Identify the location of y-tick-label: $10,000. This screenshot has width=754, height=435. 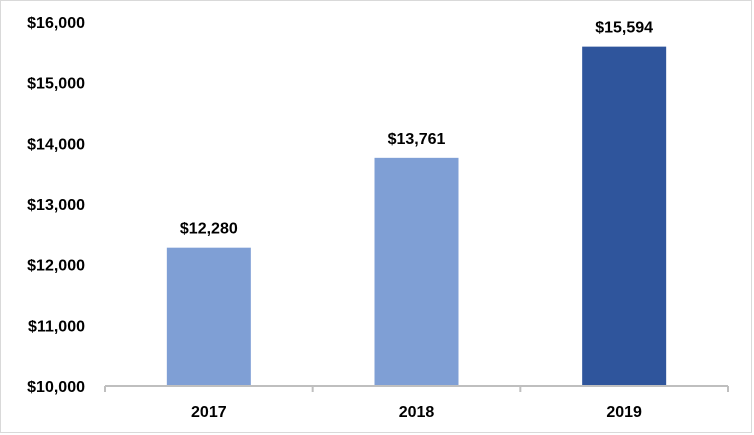
(56, 387).